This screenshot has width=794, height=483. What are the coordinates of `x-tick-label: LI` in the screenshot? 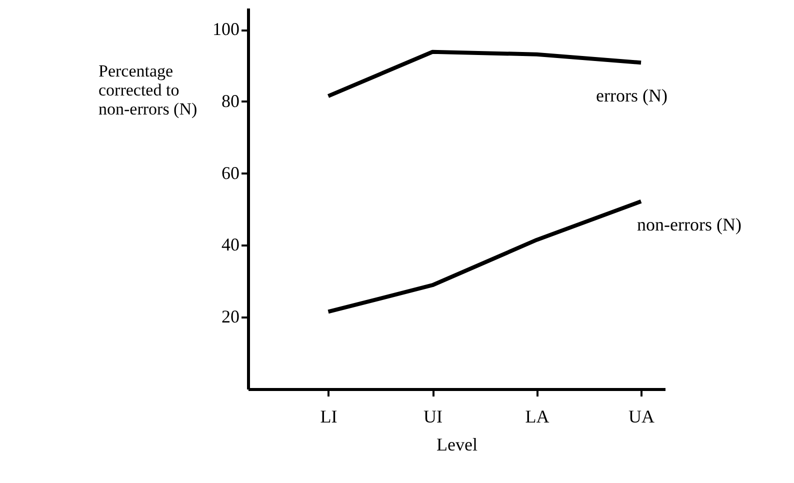 It's located at (329, 416).